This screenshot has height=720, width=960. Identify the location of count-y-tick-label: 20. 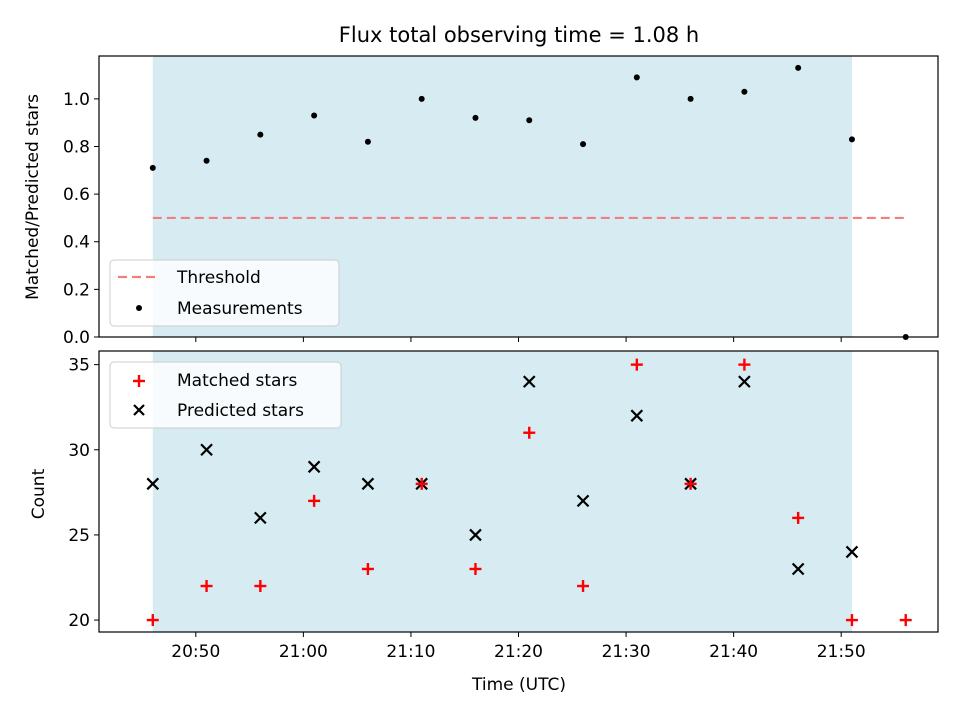
(79, 621).